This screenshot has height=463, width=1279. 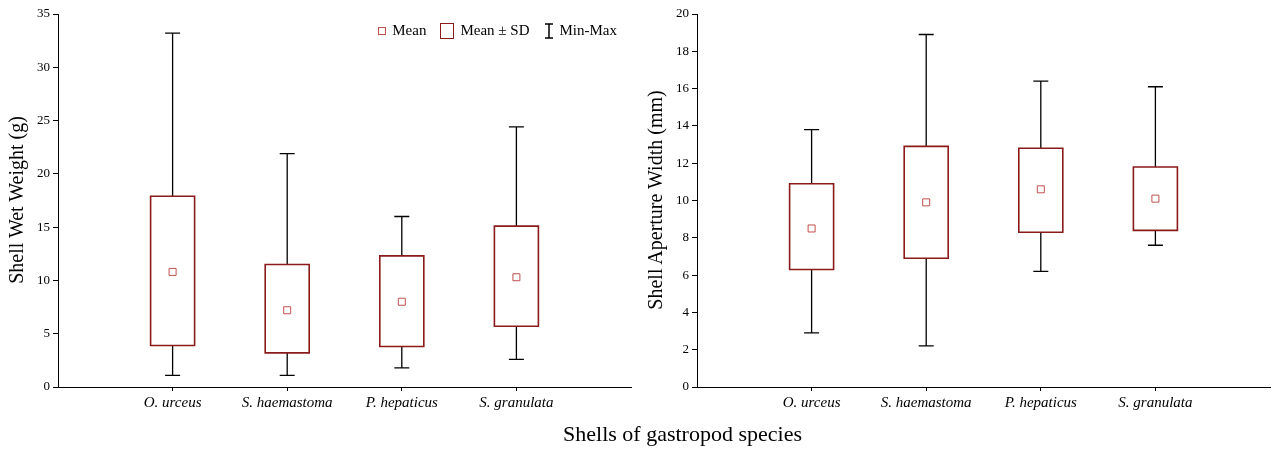 What do you see at coordinates (686, 274) in the screenshot?
I see `y-tick-label: 6` at bounding box center [686, 274].